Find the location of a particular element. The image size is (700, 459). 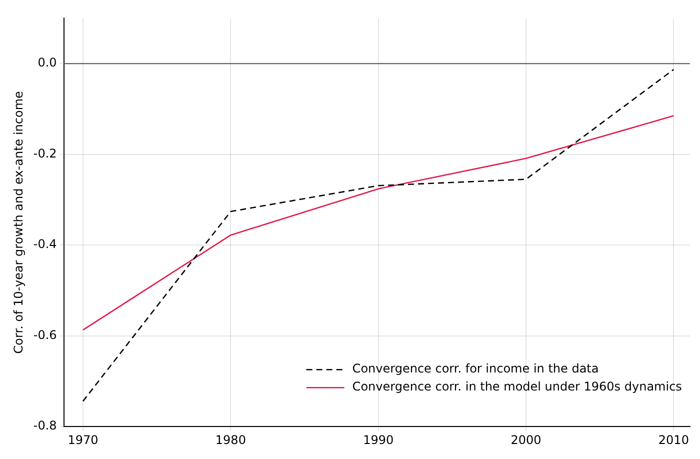

x-tick-label: 2000 is located at coordinates (526, 439).